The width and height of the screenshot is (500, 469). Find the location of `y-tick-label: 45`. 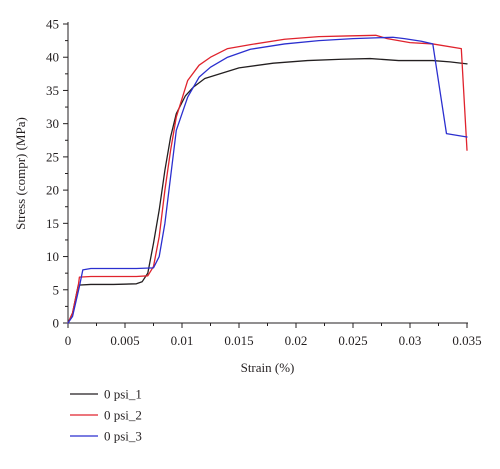

y-tick-label: 45 is located at coordinates (52, 24).